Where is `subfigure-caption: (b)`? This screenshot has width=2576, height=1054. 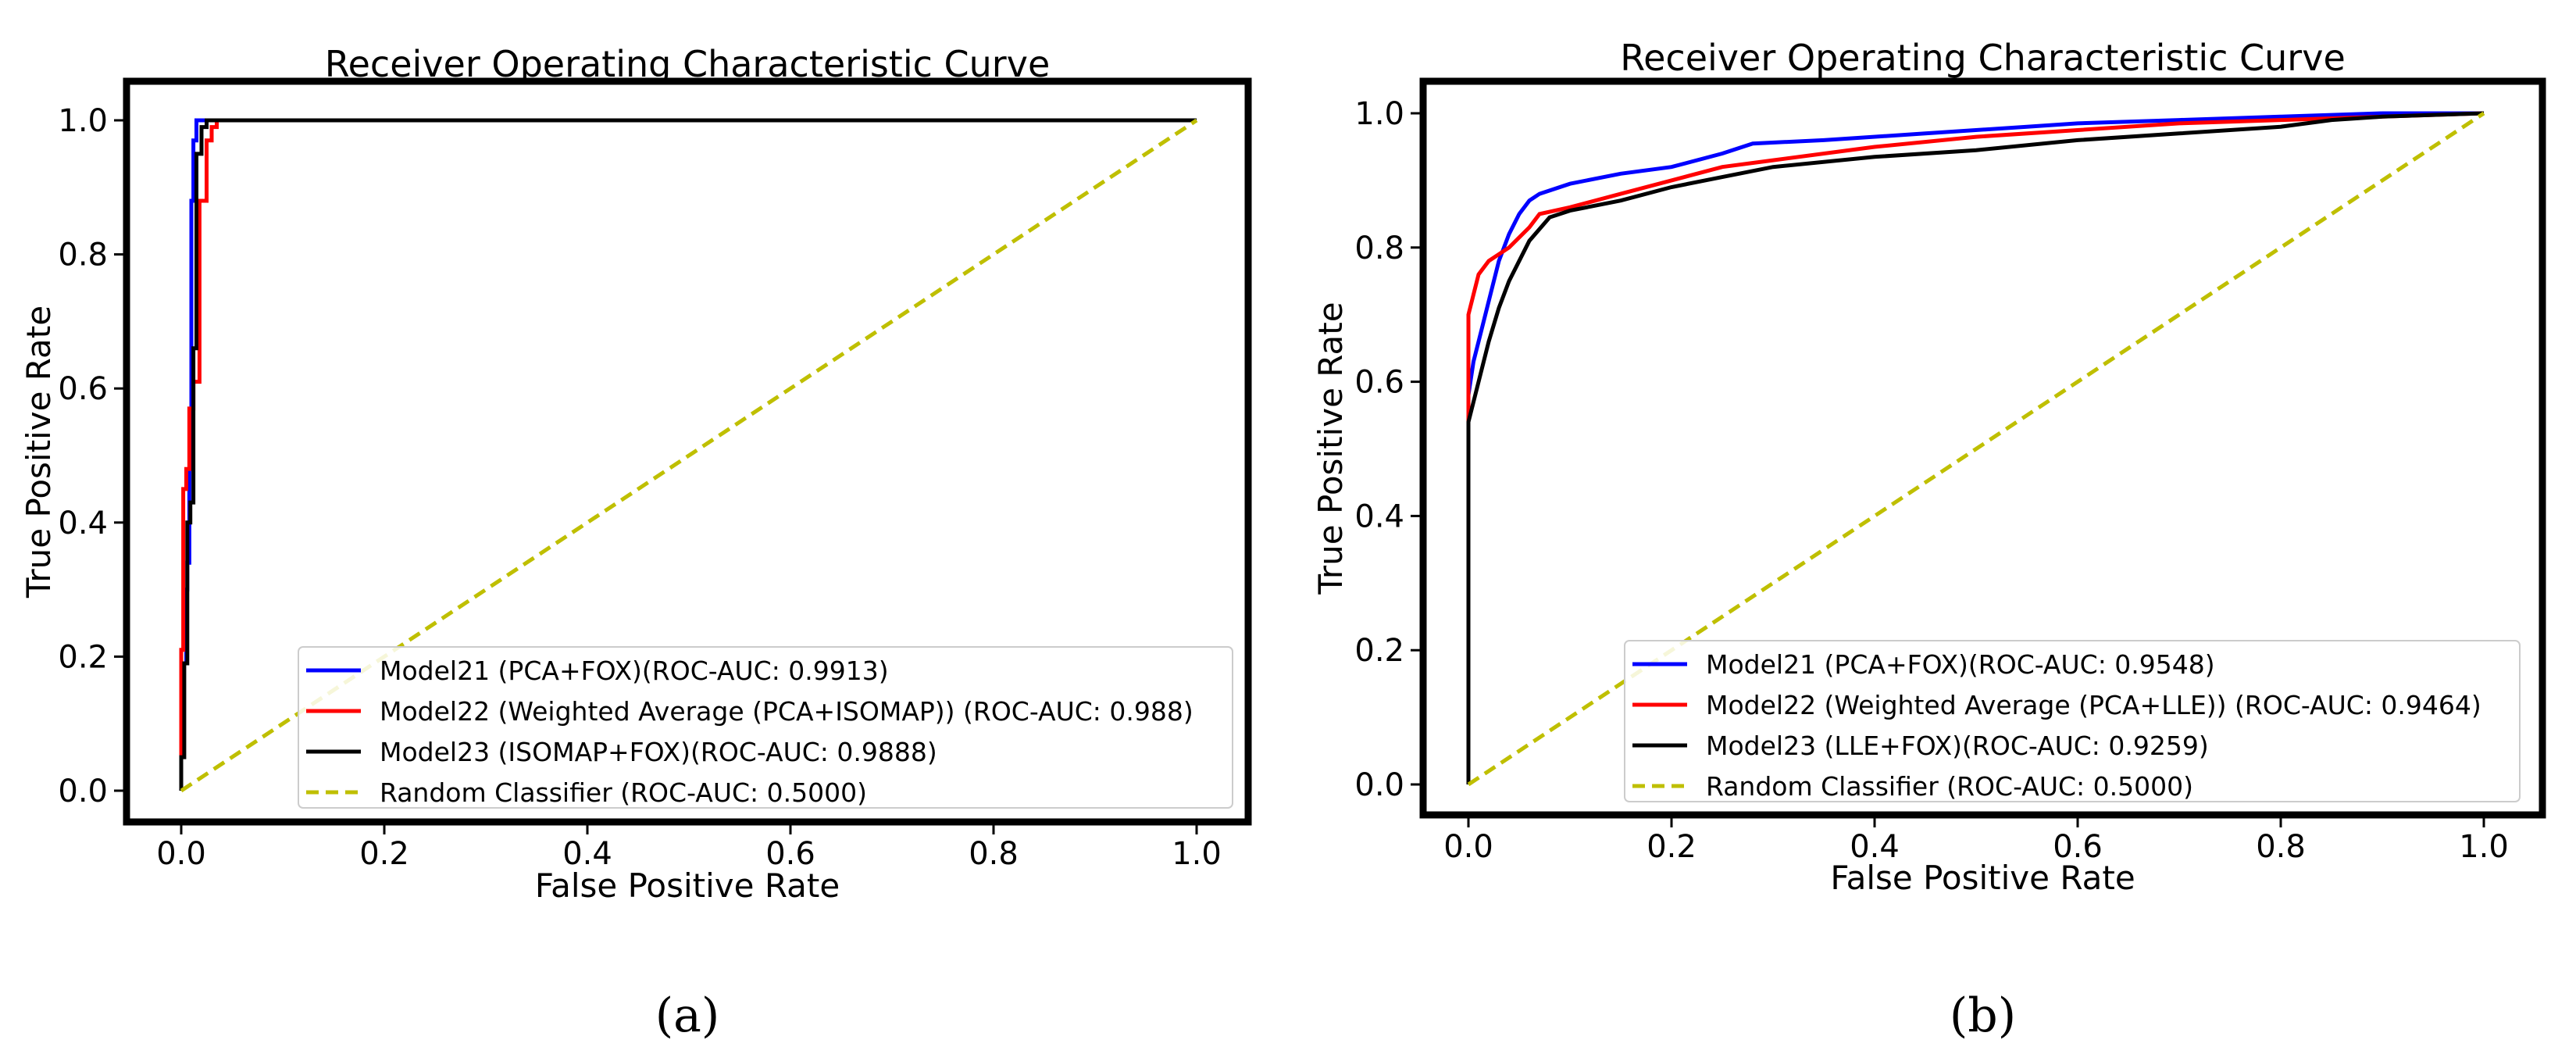
subfigure-caption: (b) is located at coordinates (1983, 1015).